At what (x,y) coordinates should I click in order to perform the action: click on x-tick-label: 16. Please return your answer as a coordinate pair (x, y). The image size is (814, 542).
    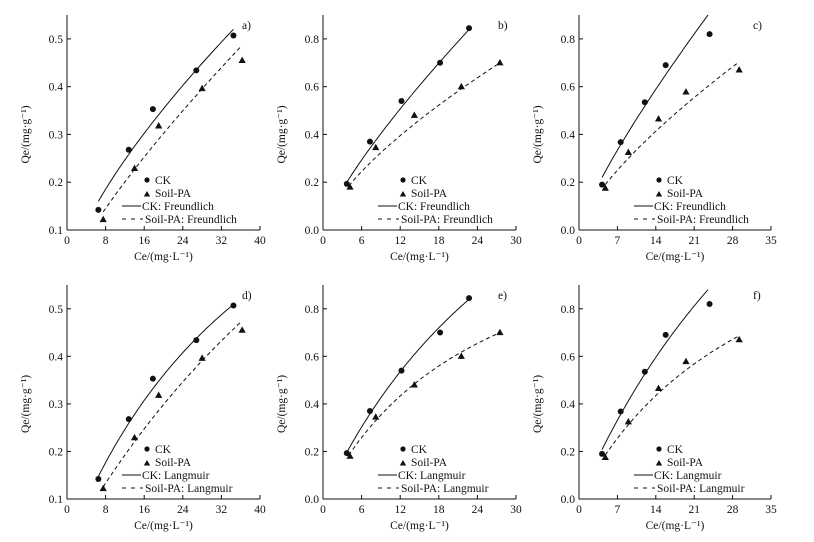
    Looking at the image, I should click on (144, 241).